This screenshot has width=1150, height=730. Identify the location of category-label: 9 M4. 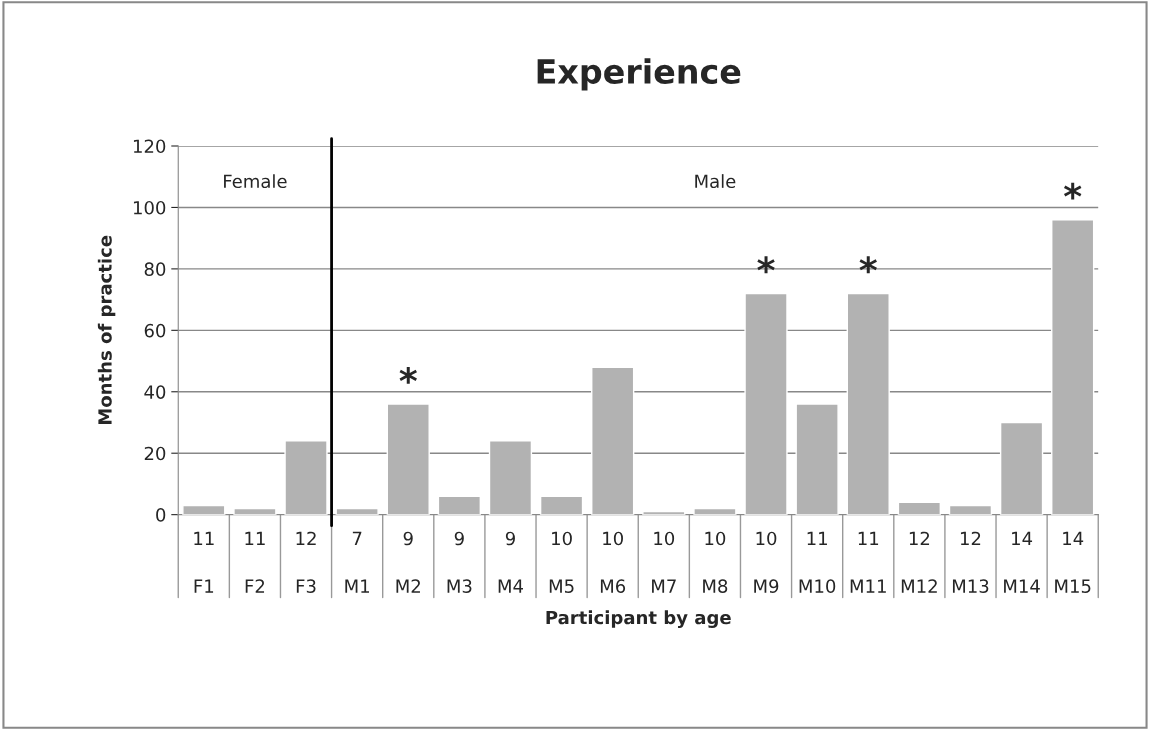
(510, 562).